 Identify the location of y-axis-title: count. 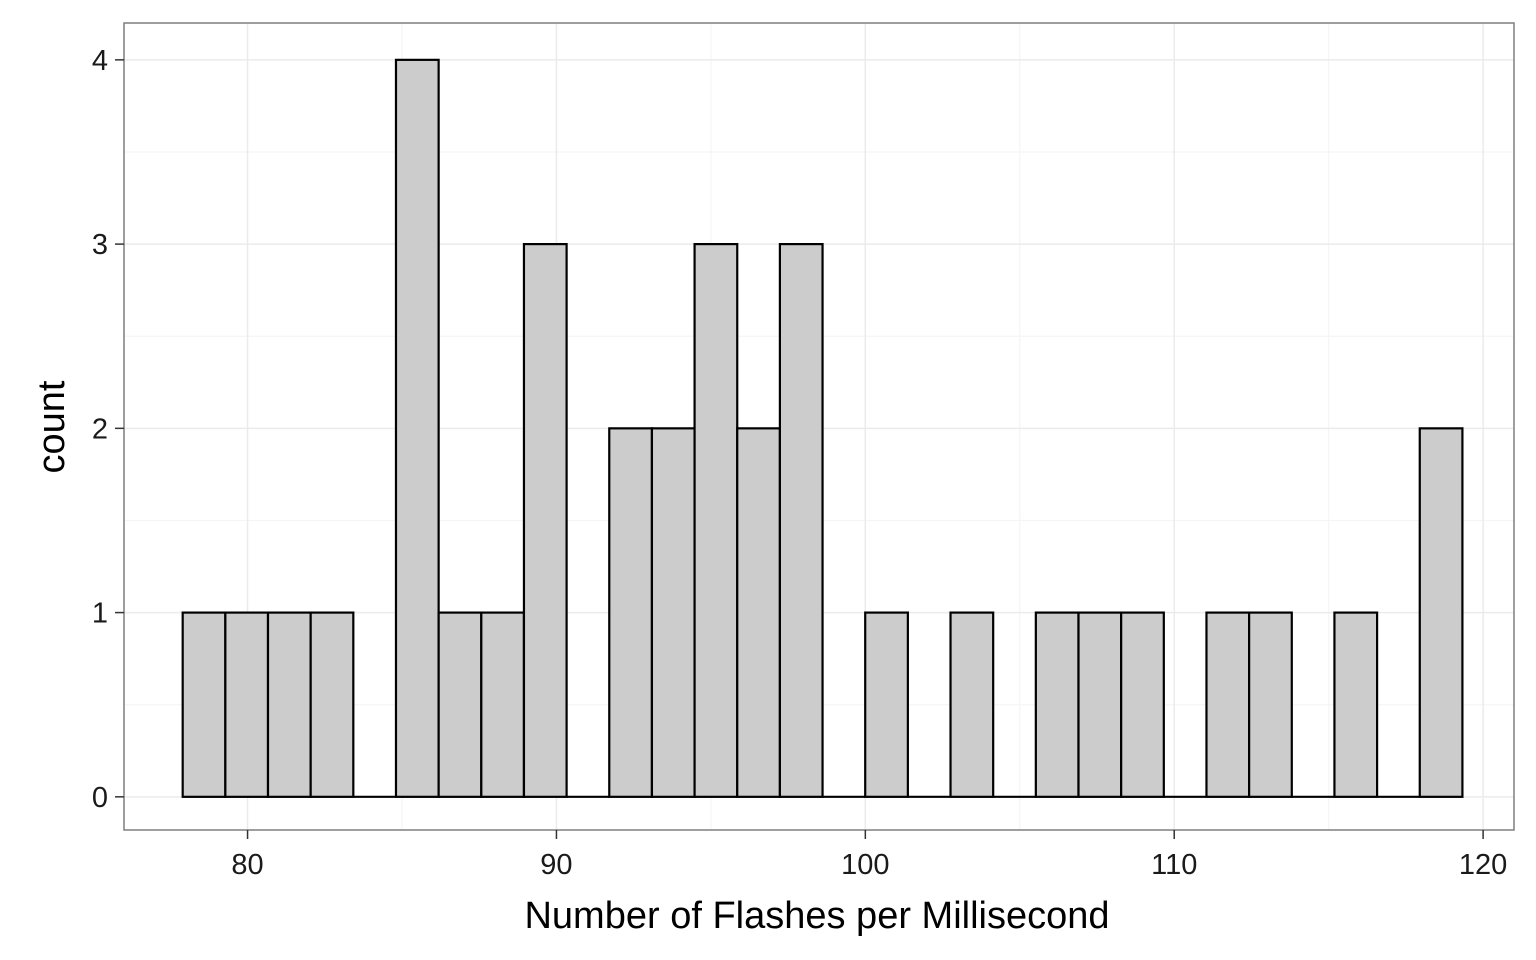
(52, 426).